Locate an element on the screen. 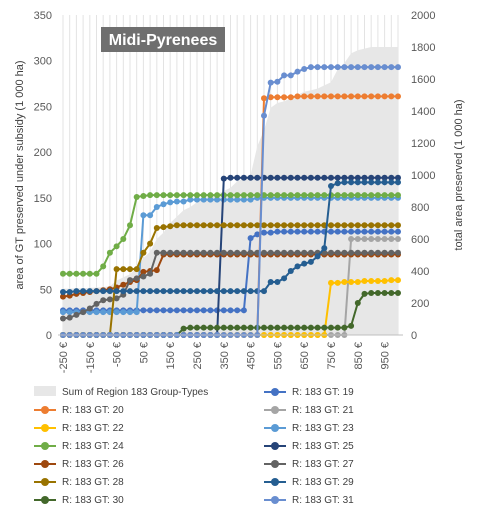  x-tick-label: 150 € is located at coordinates (171, 356).